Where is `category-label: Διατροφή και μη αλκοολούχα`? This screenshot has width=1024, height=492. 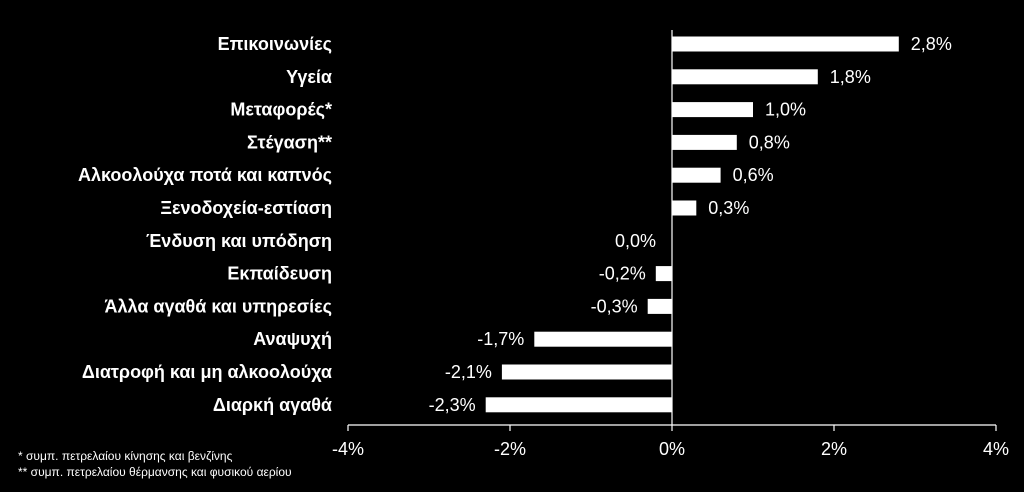
category-label: Διατροφή και μη αλκοολούχα is located at coordinates (207, 372).